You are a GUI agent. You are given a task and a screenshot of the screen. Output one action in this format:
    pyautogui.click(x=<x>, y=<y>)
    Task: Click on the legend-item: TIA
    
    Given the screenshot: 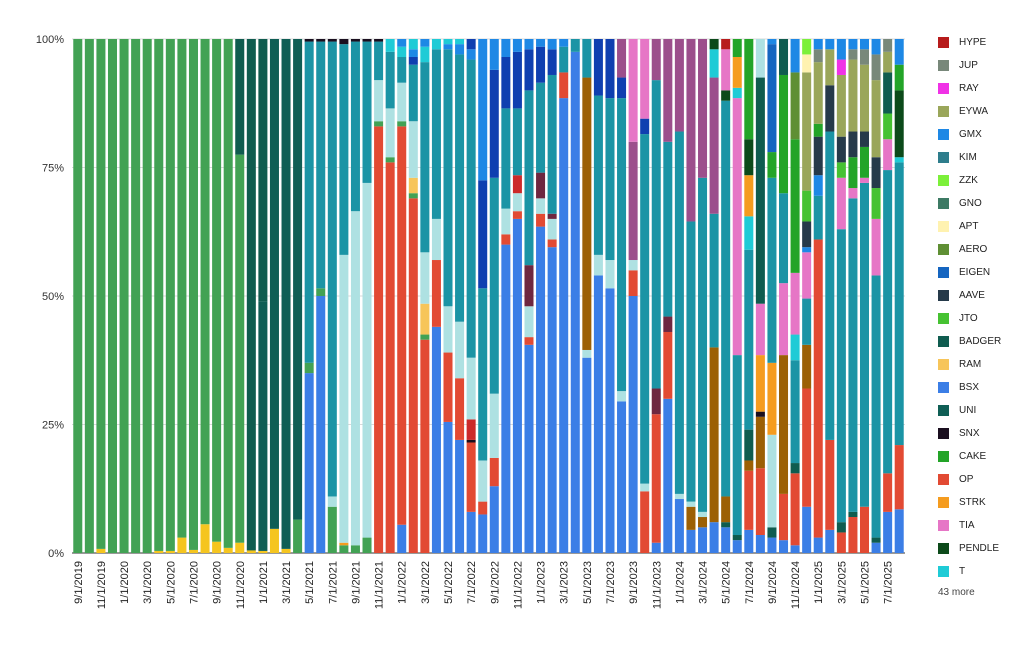 What is the action you would take?
    pyautogui.click(x=985, y=525)
    